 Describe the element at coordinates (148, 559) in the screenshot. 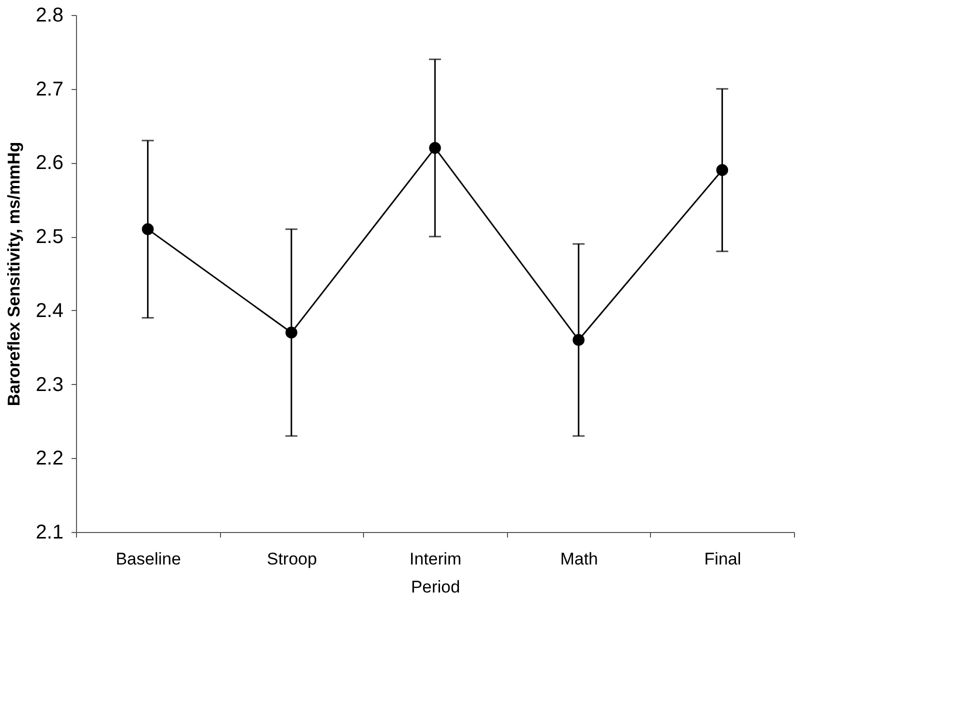

I see `x-tick-label: Baseline` at that location.